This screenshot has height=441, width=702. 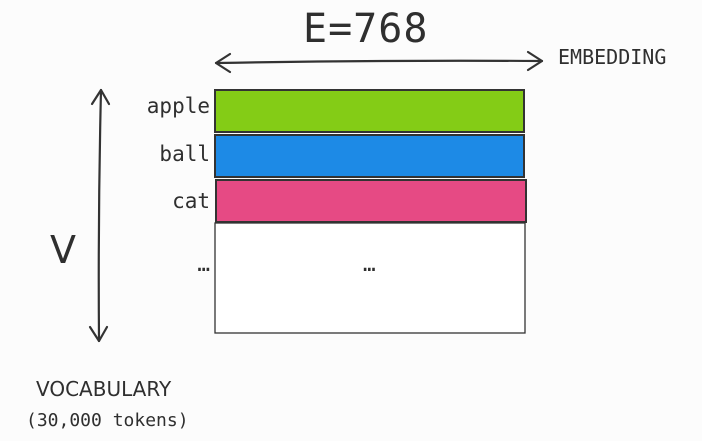 What do you see at coordinates (379, 62) in the screenshot?
I see `embedding-width-arrow` at bounding box center [379, 62].